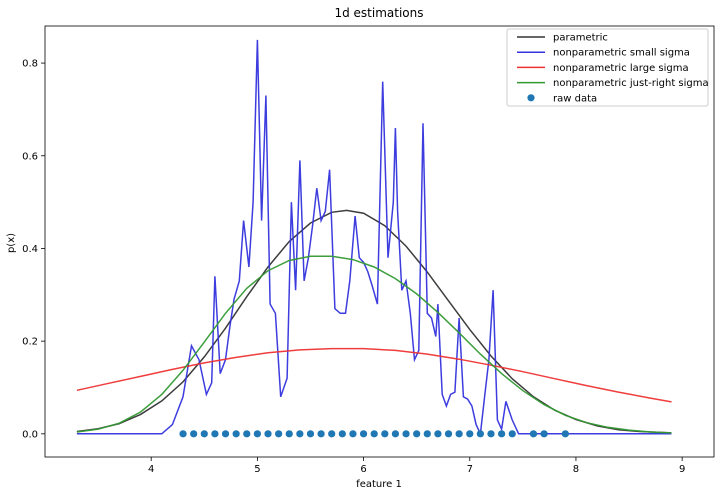 The height and width of the screenshot is (496, 724). I want to click on legend-label: nonparametric small sigma, so click(621, 53).